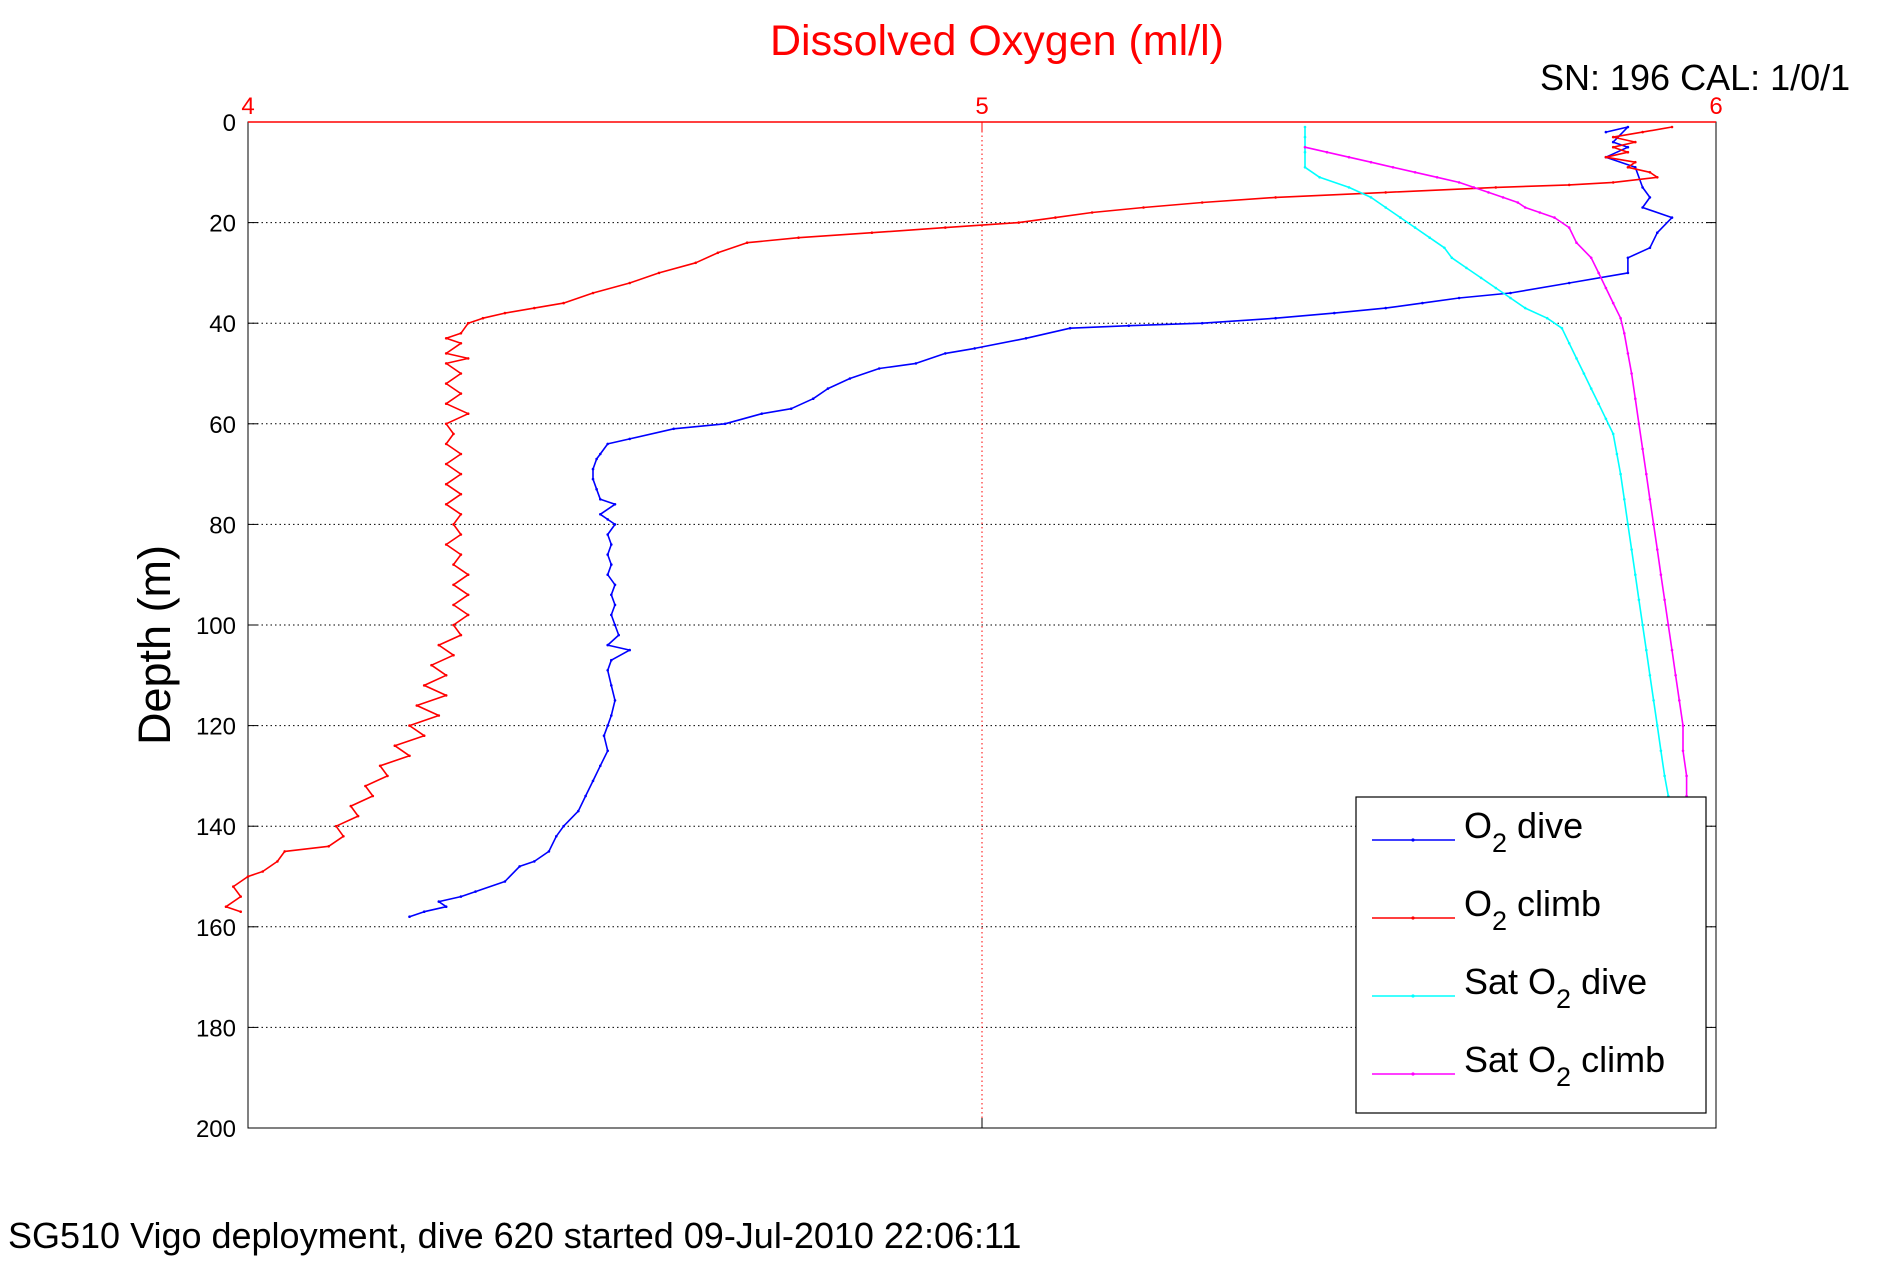 This screenshot has width=1891, height=1262. What do you see at coordinates (1715, 106) in the screenshot?
I see `x-tick-label: 6` at bounding box center [1715, 106].